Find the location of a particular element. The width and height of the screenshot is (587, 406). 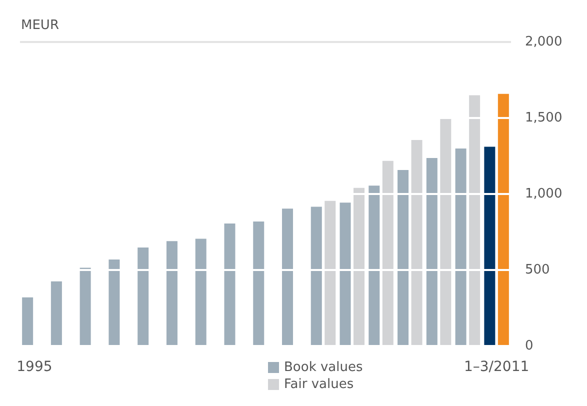

y-tick-label: 1,500 is located at coordinates (543, 118).